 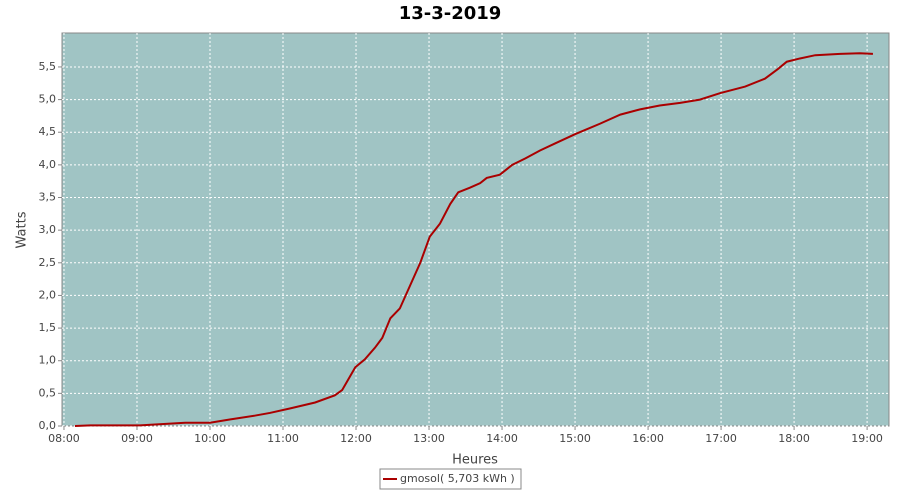 What do you see at coordinates (283, 438) in the screenshot?
I see `x-tick-label: 11:00` at bounding box center [283, 438].